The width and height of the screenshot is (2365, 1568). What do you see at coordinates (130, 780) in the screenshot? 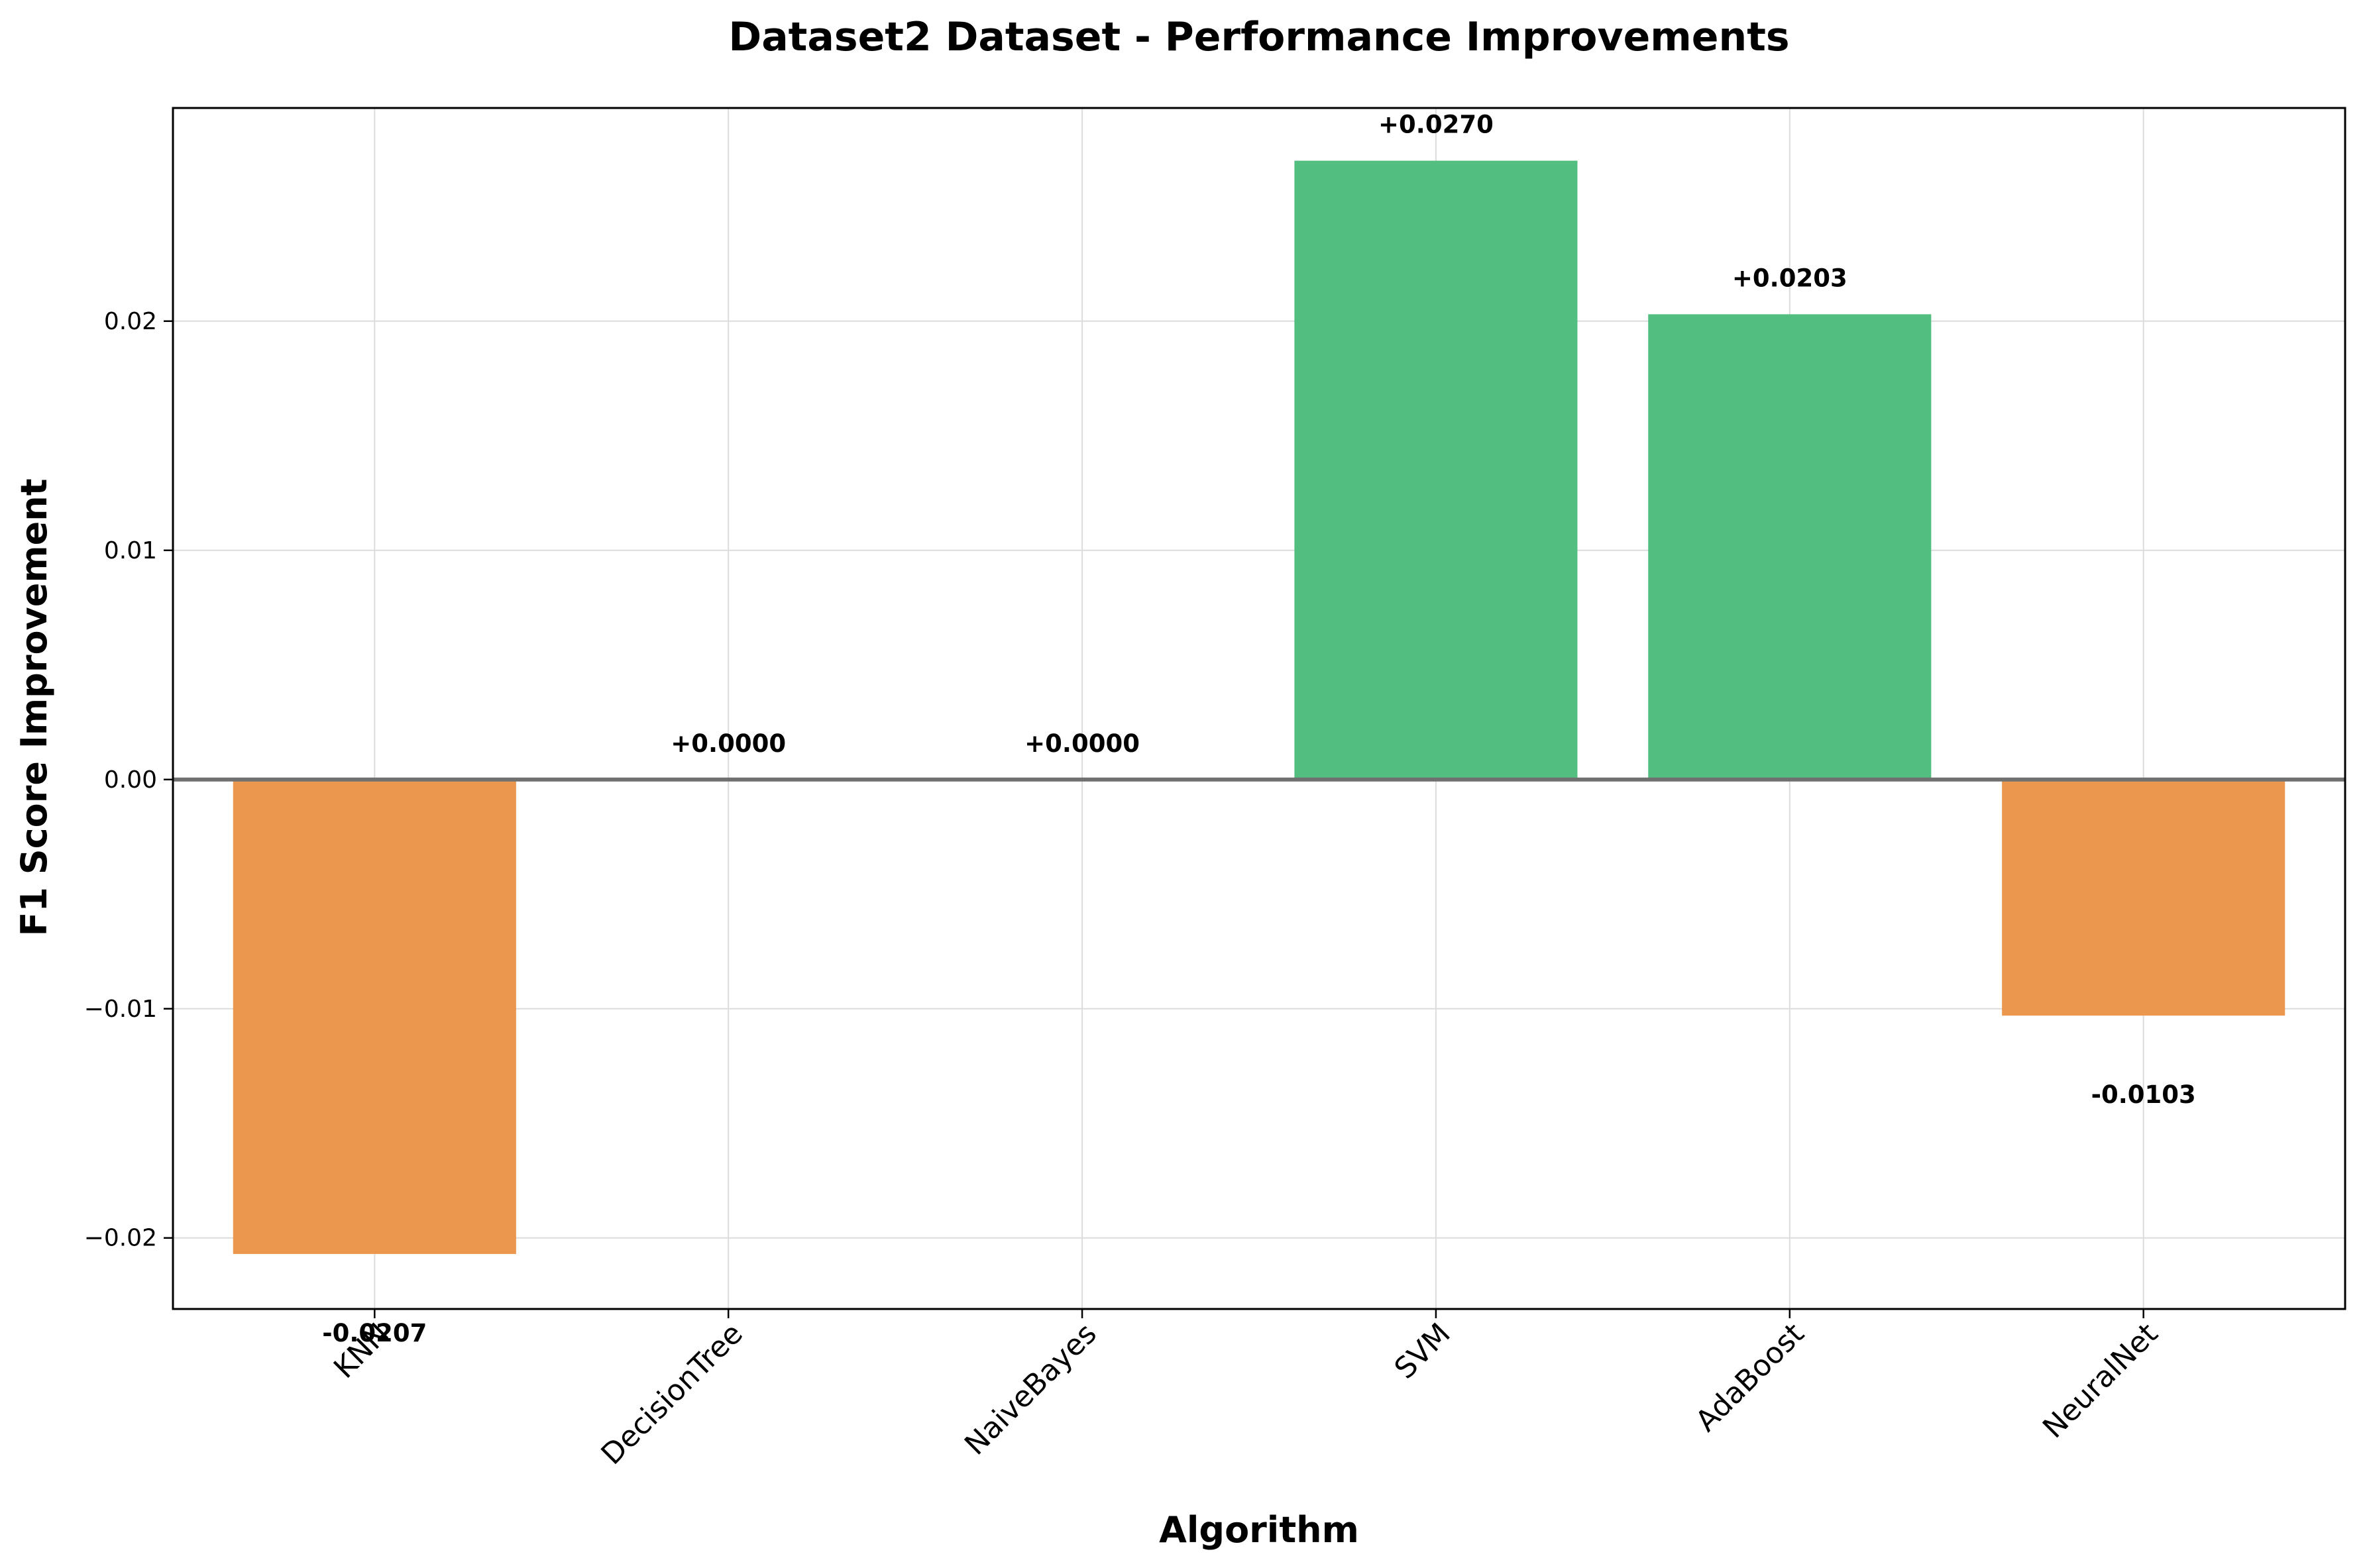
I see `y-tick-label: 0.00` at bounding box center [130, 780].